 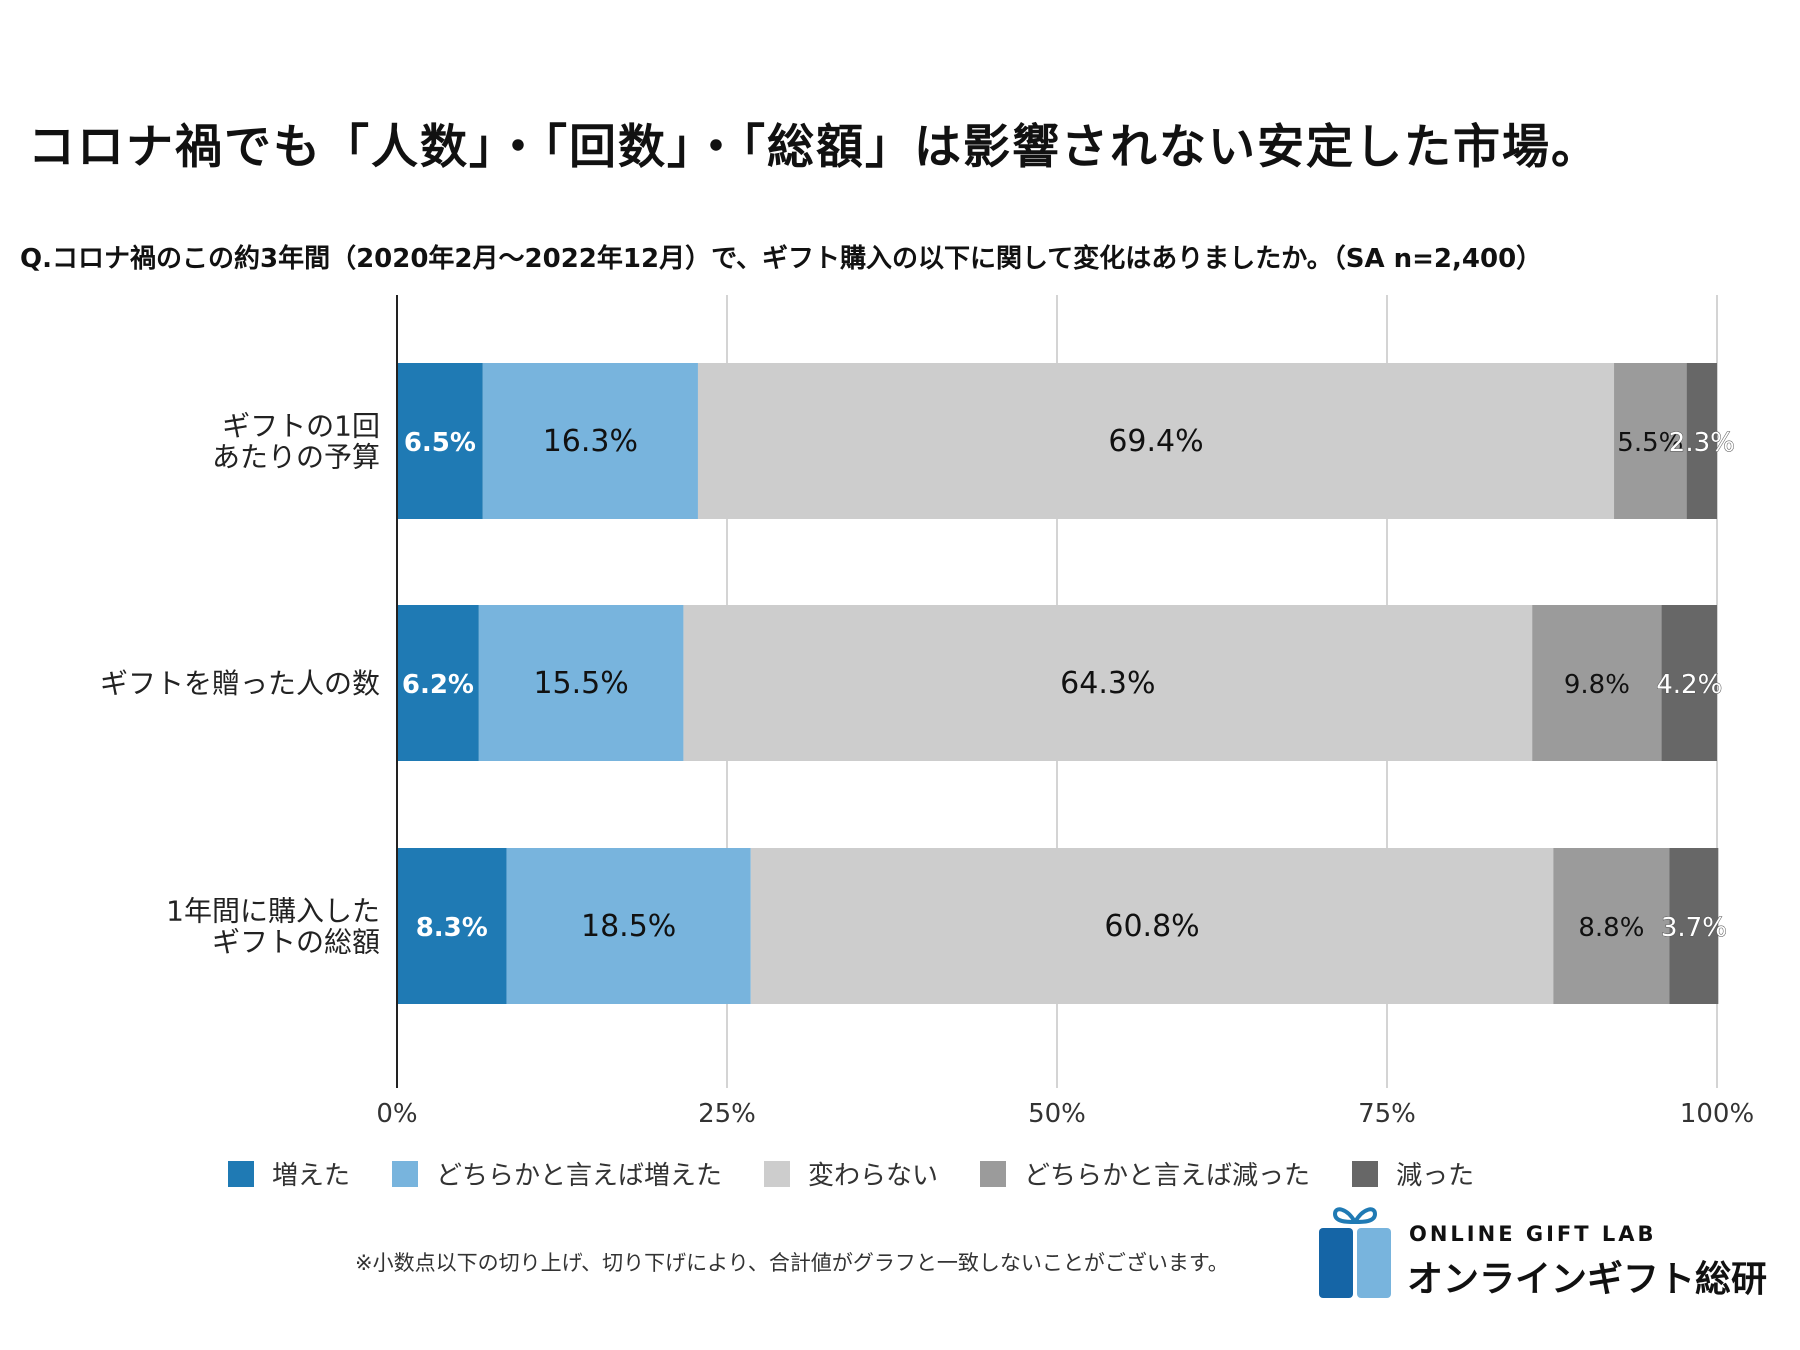 I want to click on data-label: 3.7%, so click(x=1694, y=928).